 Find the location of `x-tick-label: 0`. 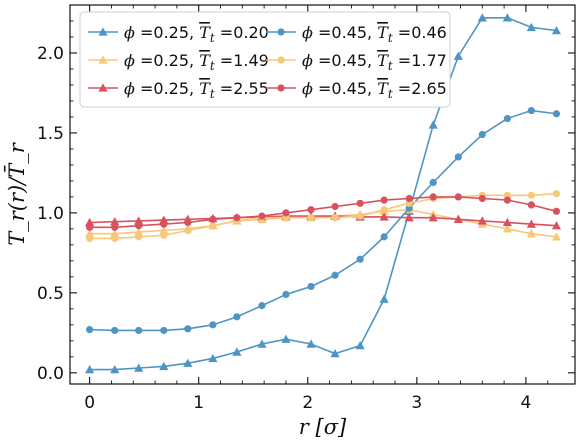

x-tick-label: 0 is located at coordinates (89, 403).